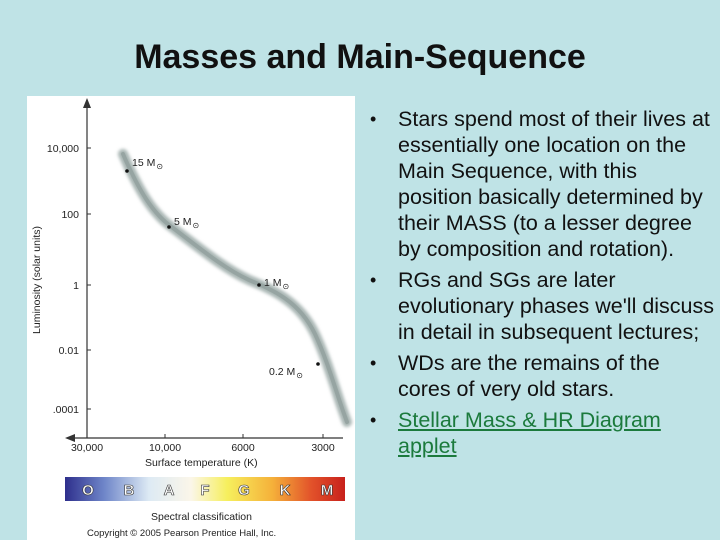 The width and height of the screenshot is (720, 540). I want to click on y-axis-arrow, so click(87, 103).